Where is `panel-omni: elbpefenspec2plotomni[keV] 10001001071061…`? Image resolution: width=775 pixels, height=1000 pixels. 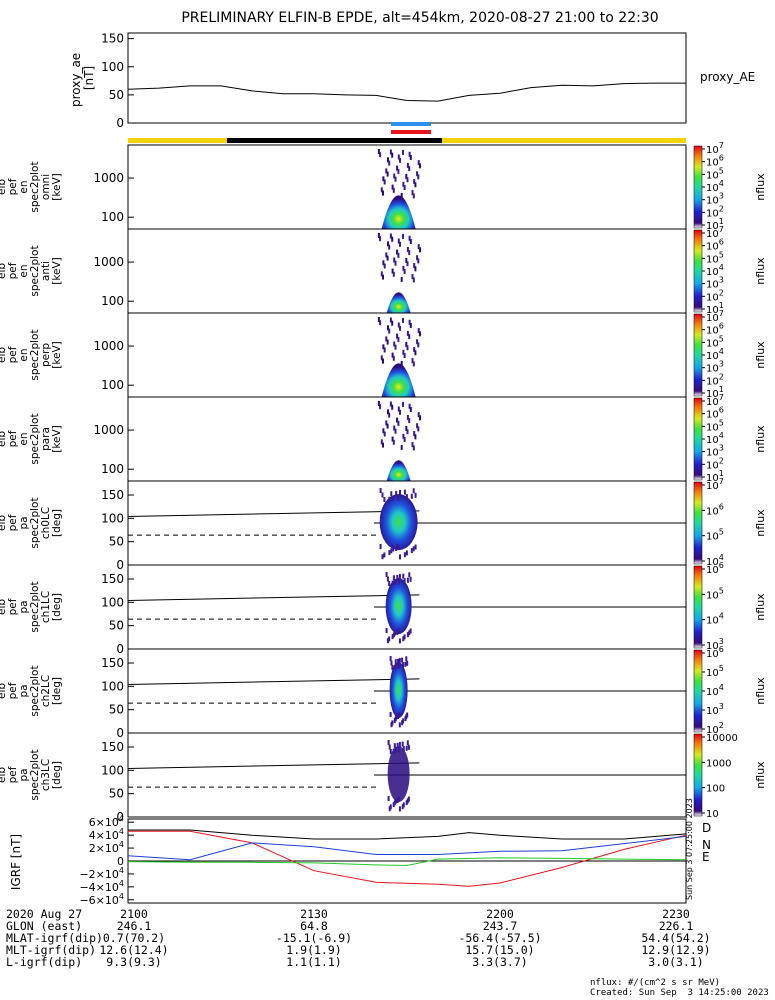
panel-omni: elbpefenspec2plotomni[keV] 10001001071061… is located at coordinates (383, 186).